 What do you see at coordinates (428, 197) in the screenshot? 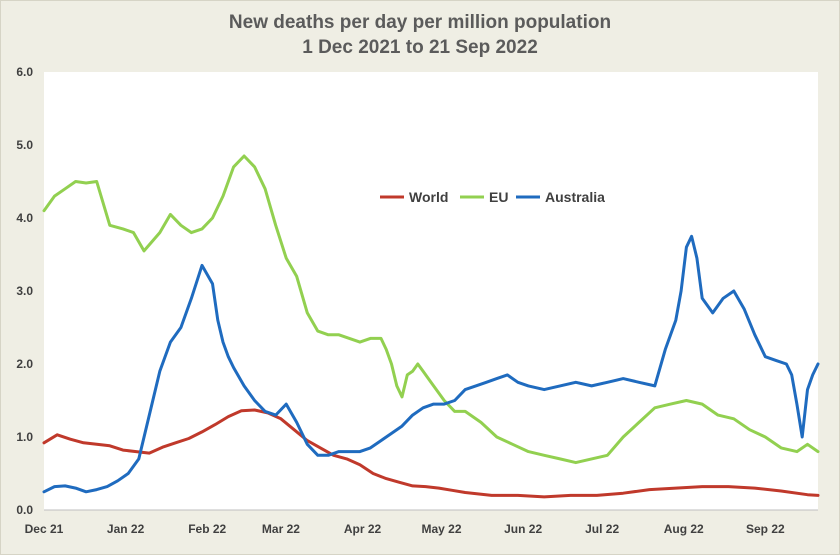
I see `legend-label: World` at bounding box center [428, 197].